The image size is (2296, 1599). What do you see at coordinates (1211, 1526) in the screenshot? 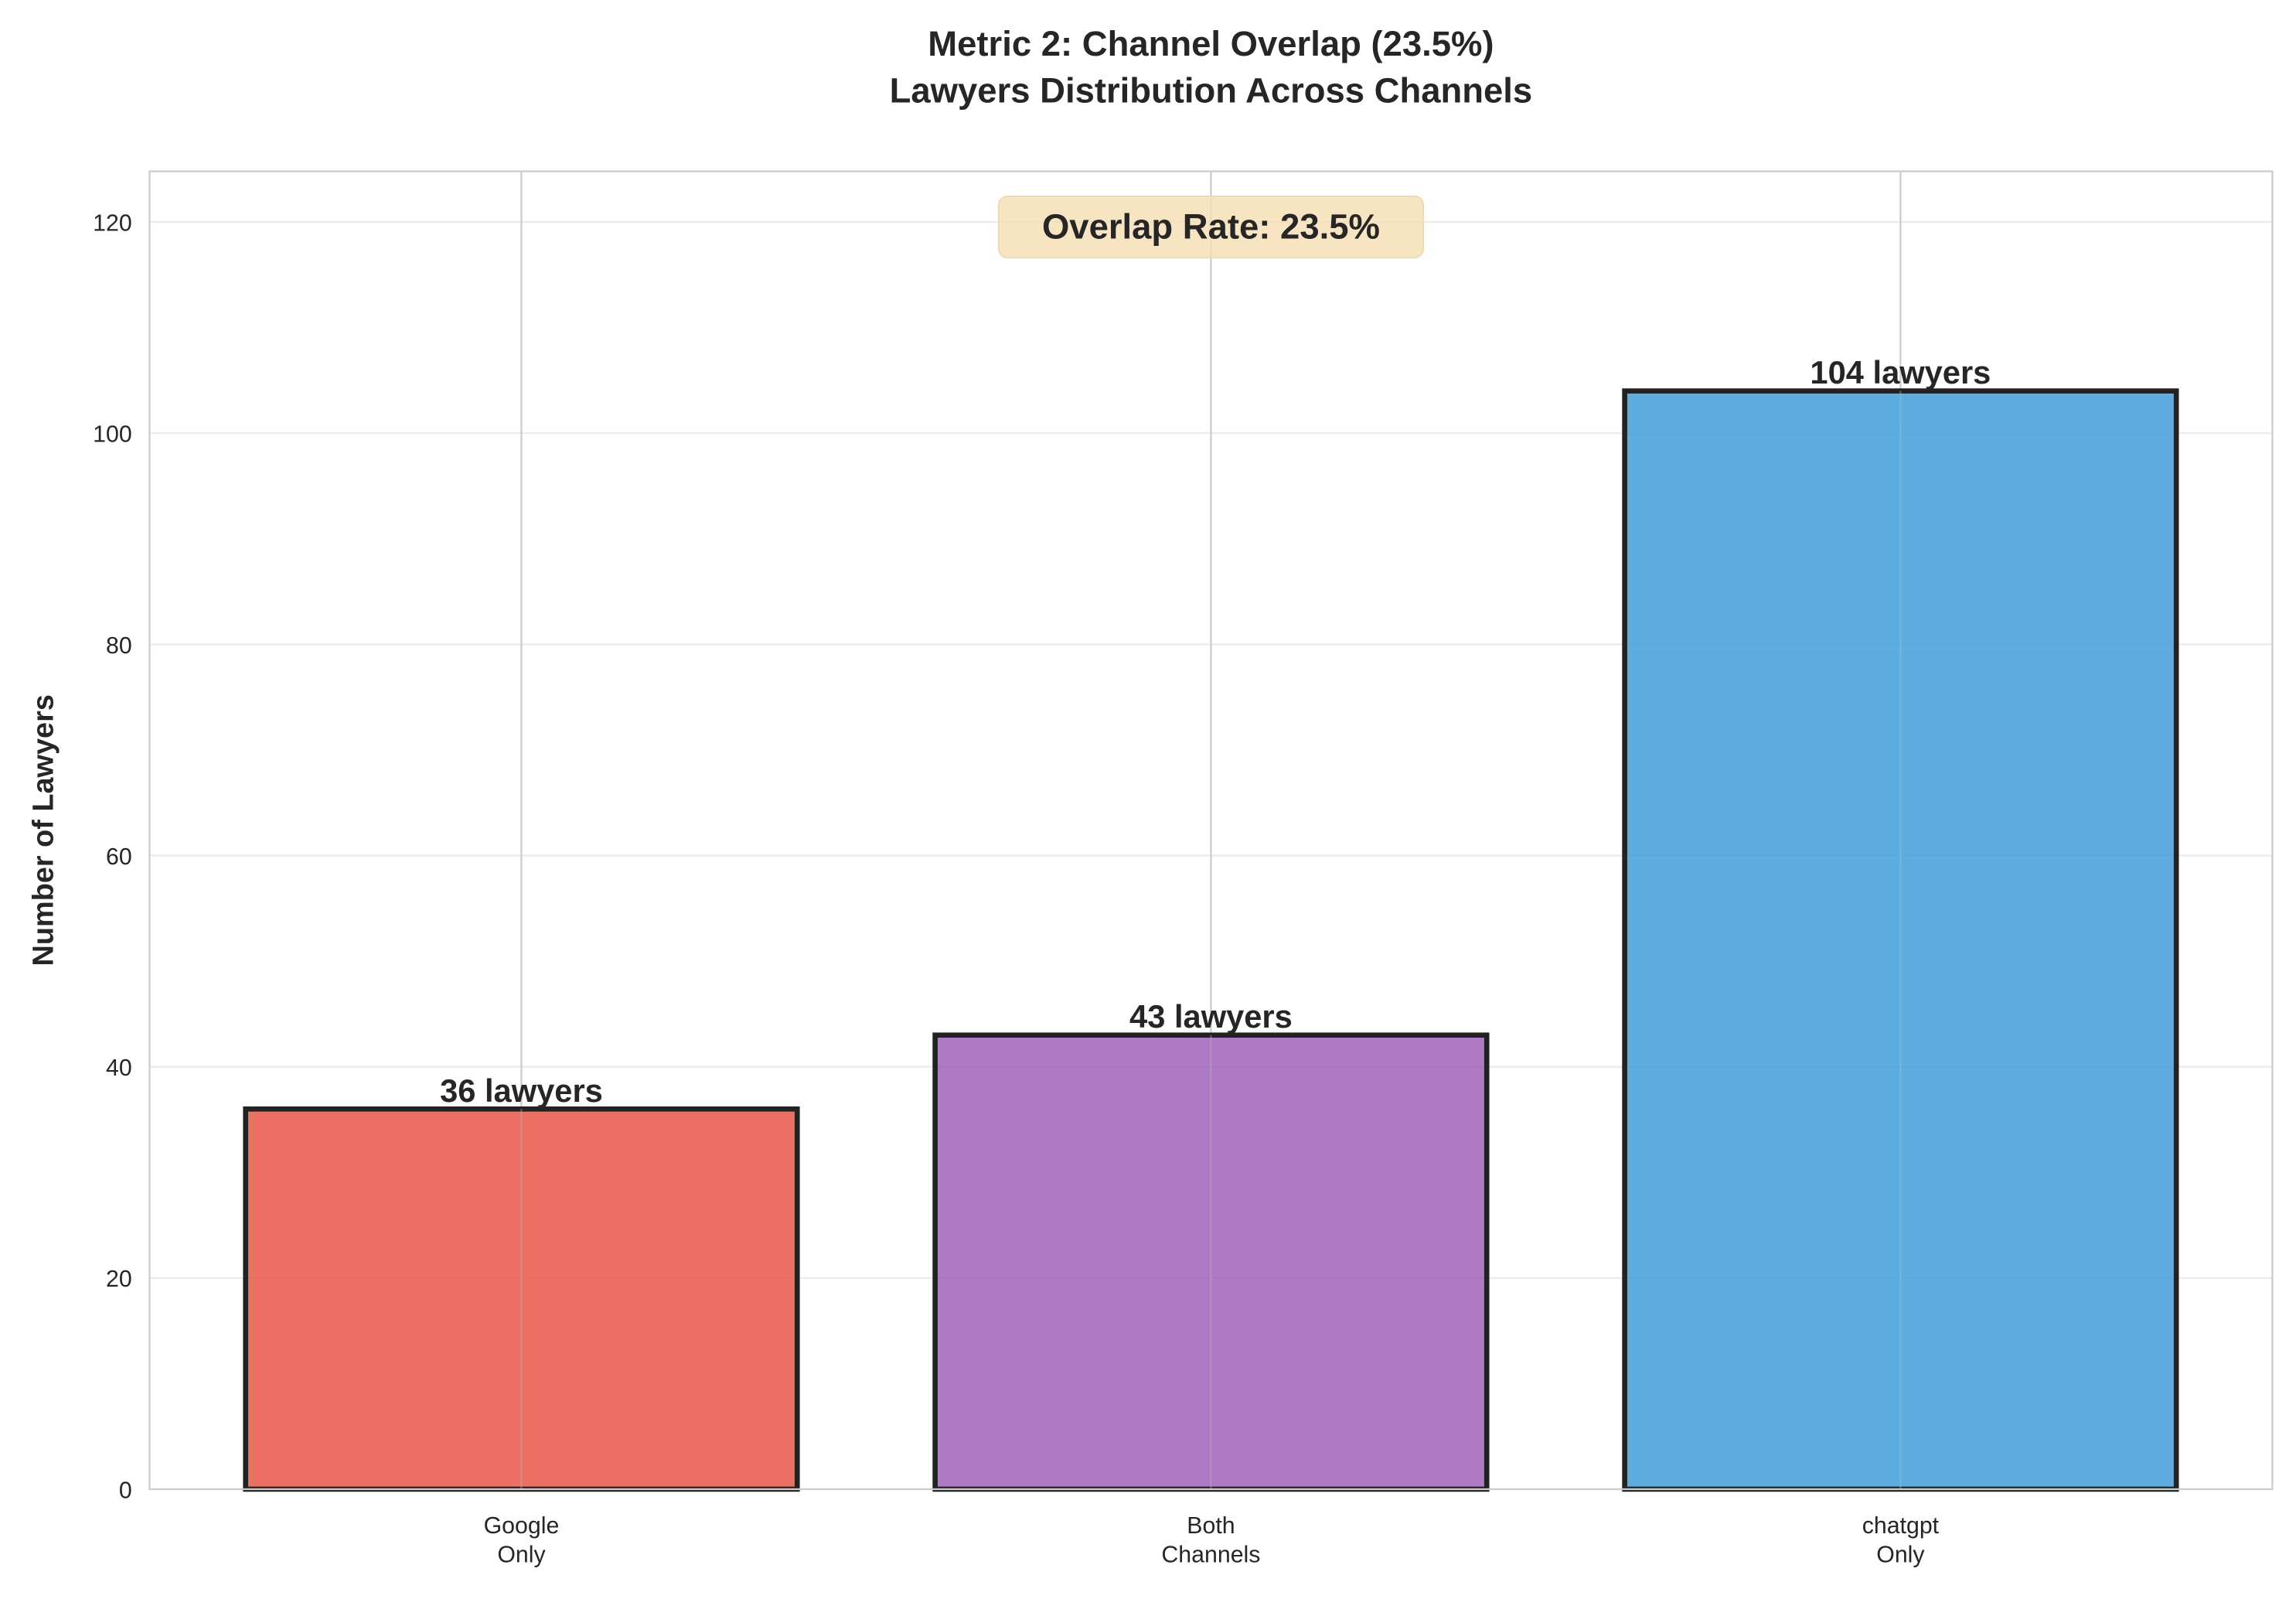
I see `x-tick-label-line: Both` at bounding box center [1211, 1526].